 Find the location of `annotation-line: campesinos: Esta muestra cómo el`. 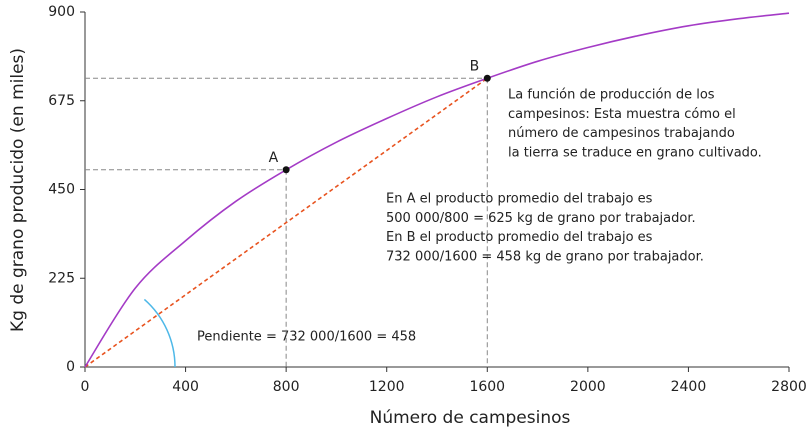

annotation-line: campesinos: Esta muestra cómo el is located at coordinates (622, 114).